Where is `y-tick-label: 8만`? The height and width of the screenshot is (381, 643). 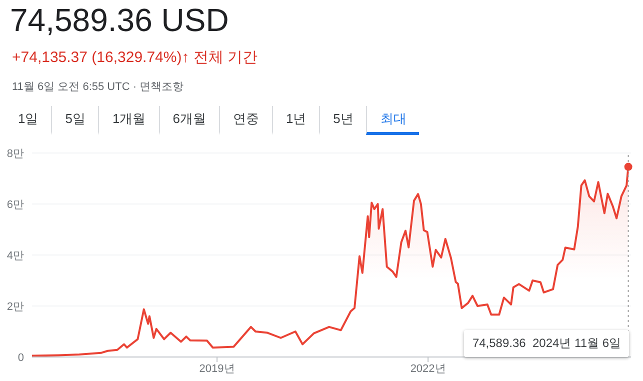 y-tick-label: 8만 is located at coordinates (15, 154).